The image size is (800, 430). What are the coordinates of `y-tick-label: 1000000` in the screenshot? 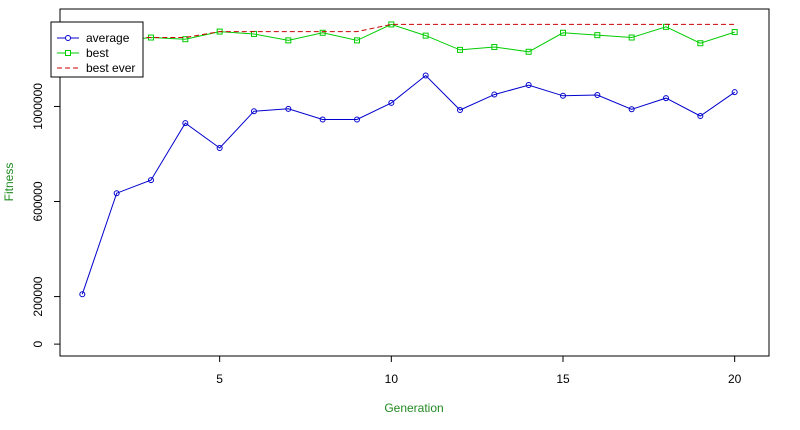 It's located at (38, 106).